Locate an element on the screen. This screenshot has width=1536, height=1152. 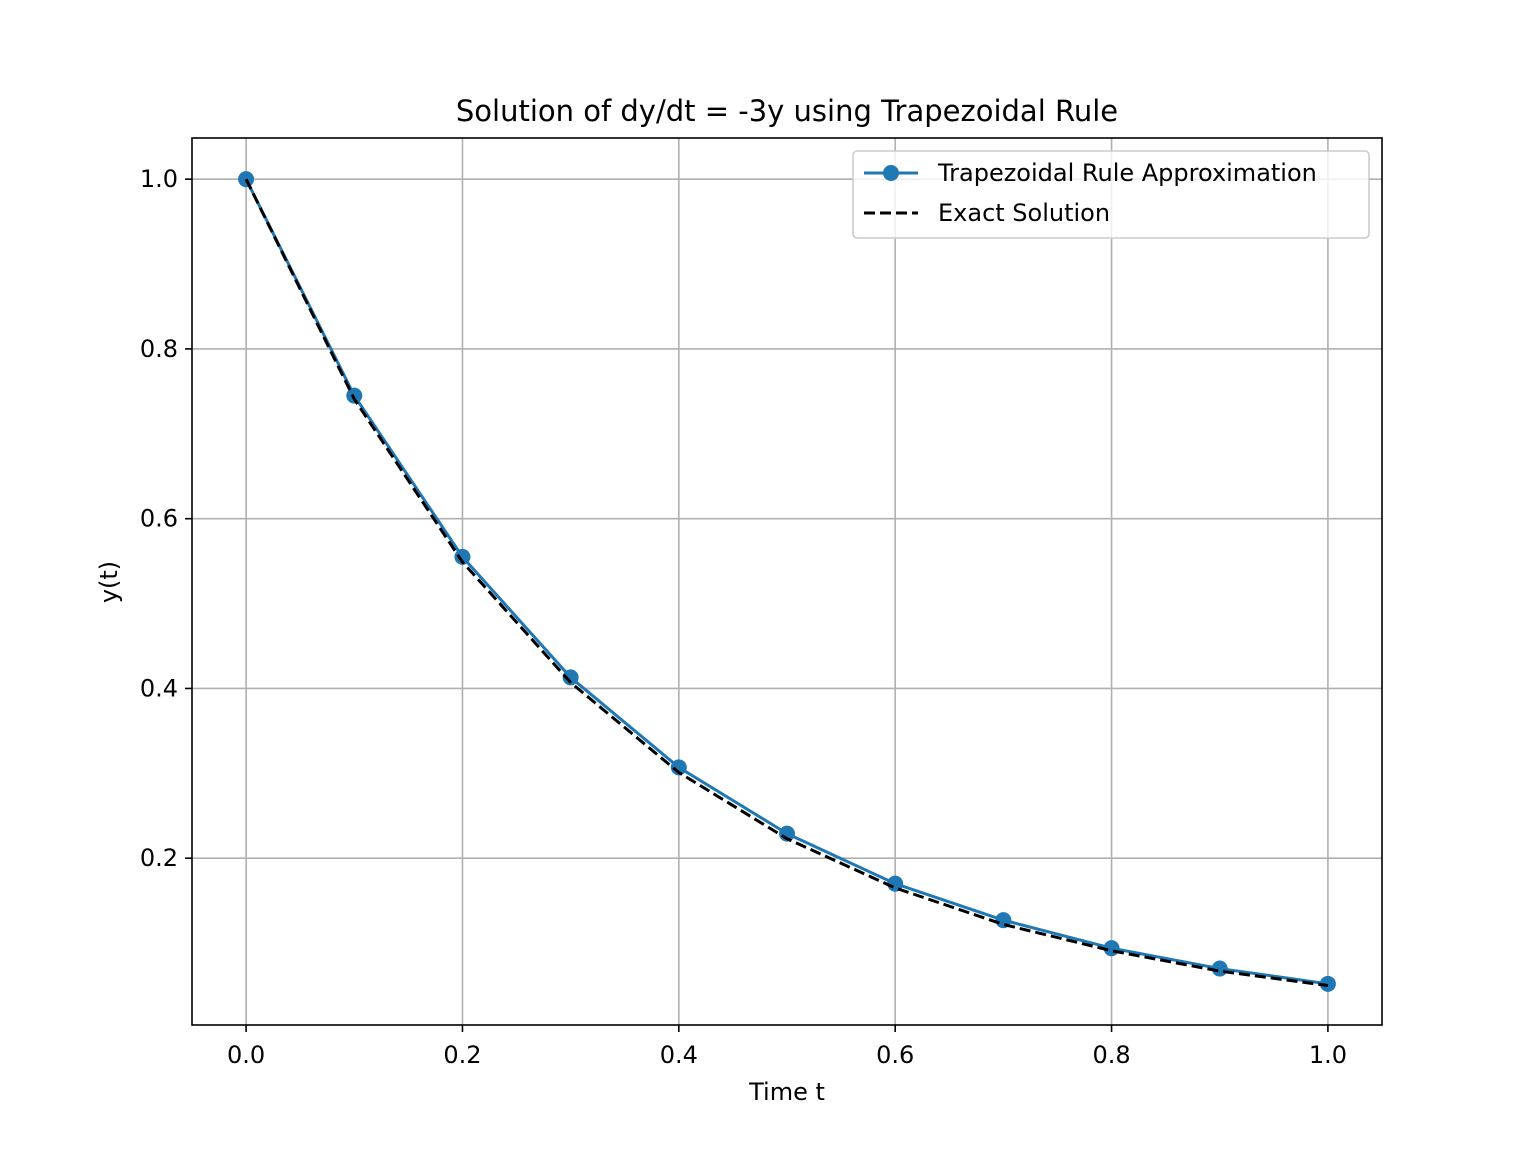
legend-label-exact: Exact Solution is located at coordinates (1024, 213).